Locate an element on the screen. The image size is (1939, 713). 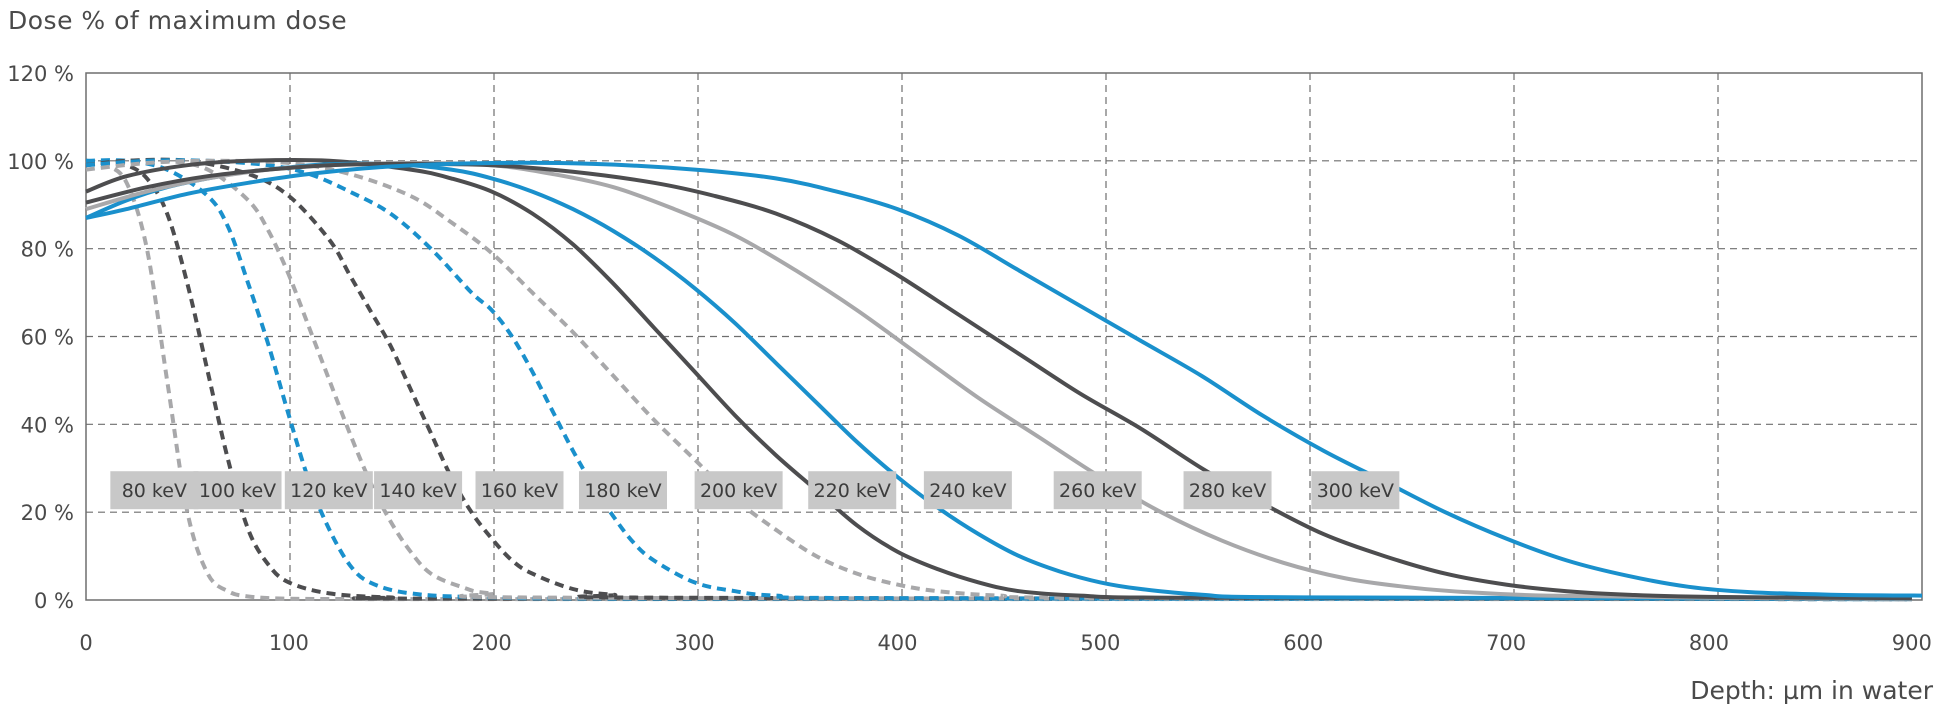
x-tick-label: 700 is located at coordinates (1506, 643).